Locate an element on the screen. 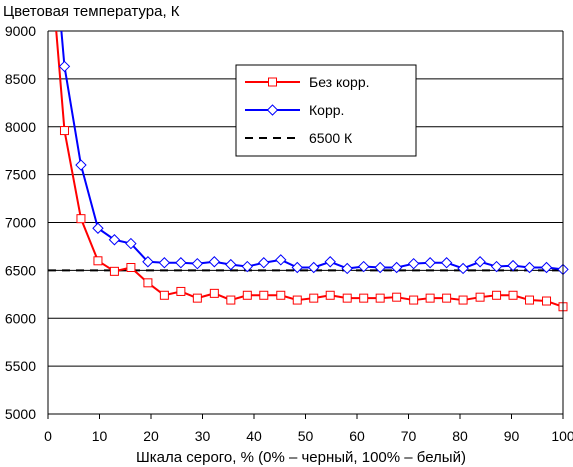 This screenshot has width=573, height=467. legend-label-2: 6500 К is located at coordinates (331, 138).